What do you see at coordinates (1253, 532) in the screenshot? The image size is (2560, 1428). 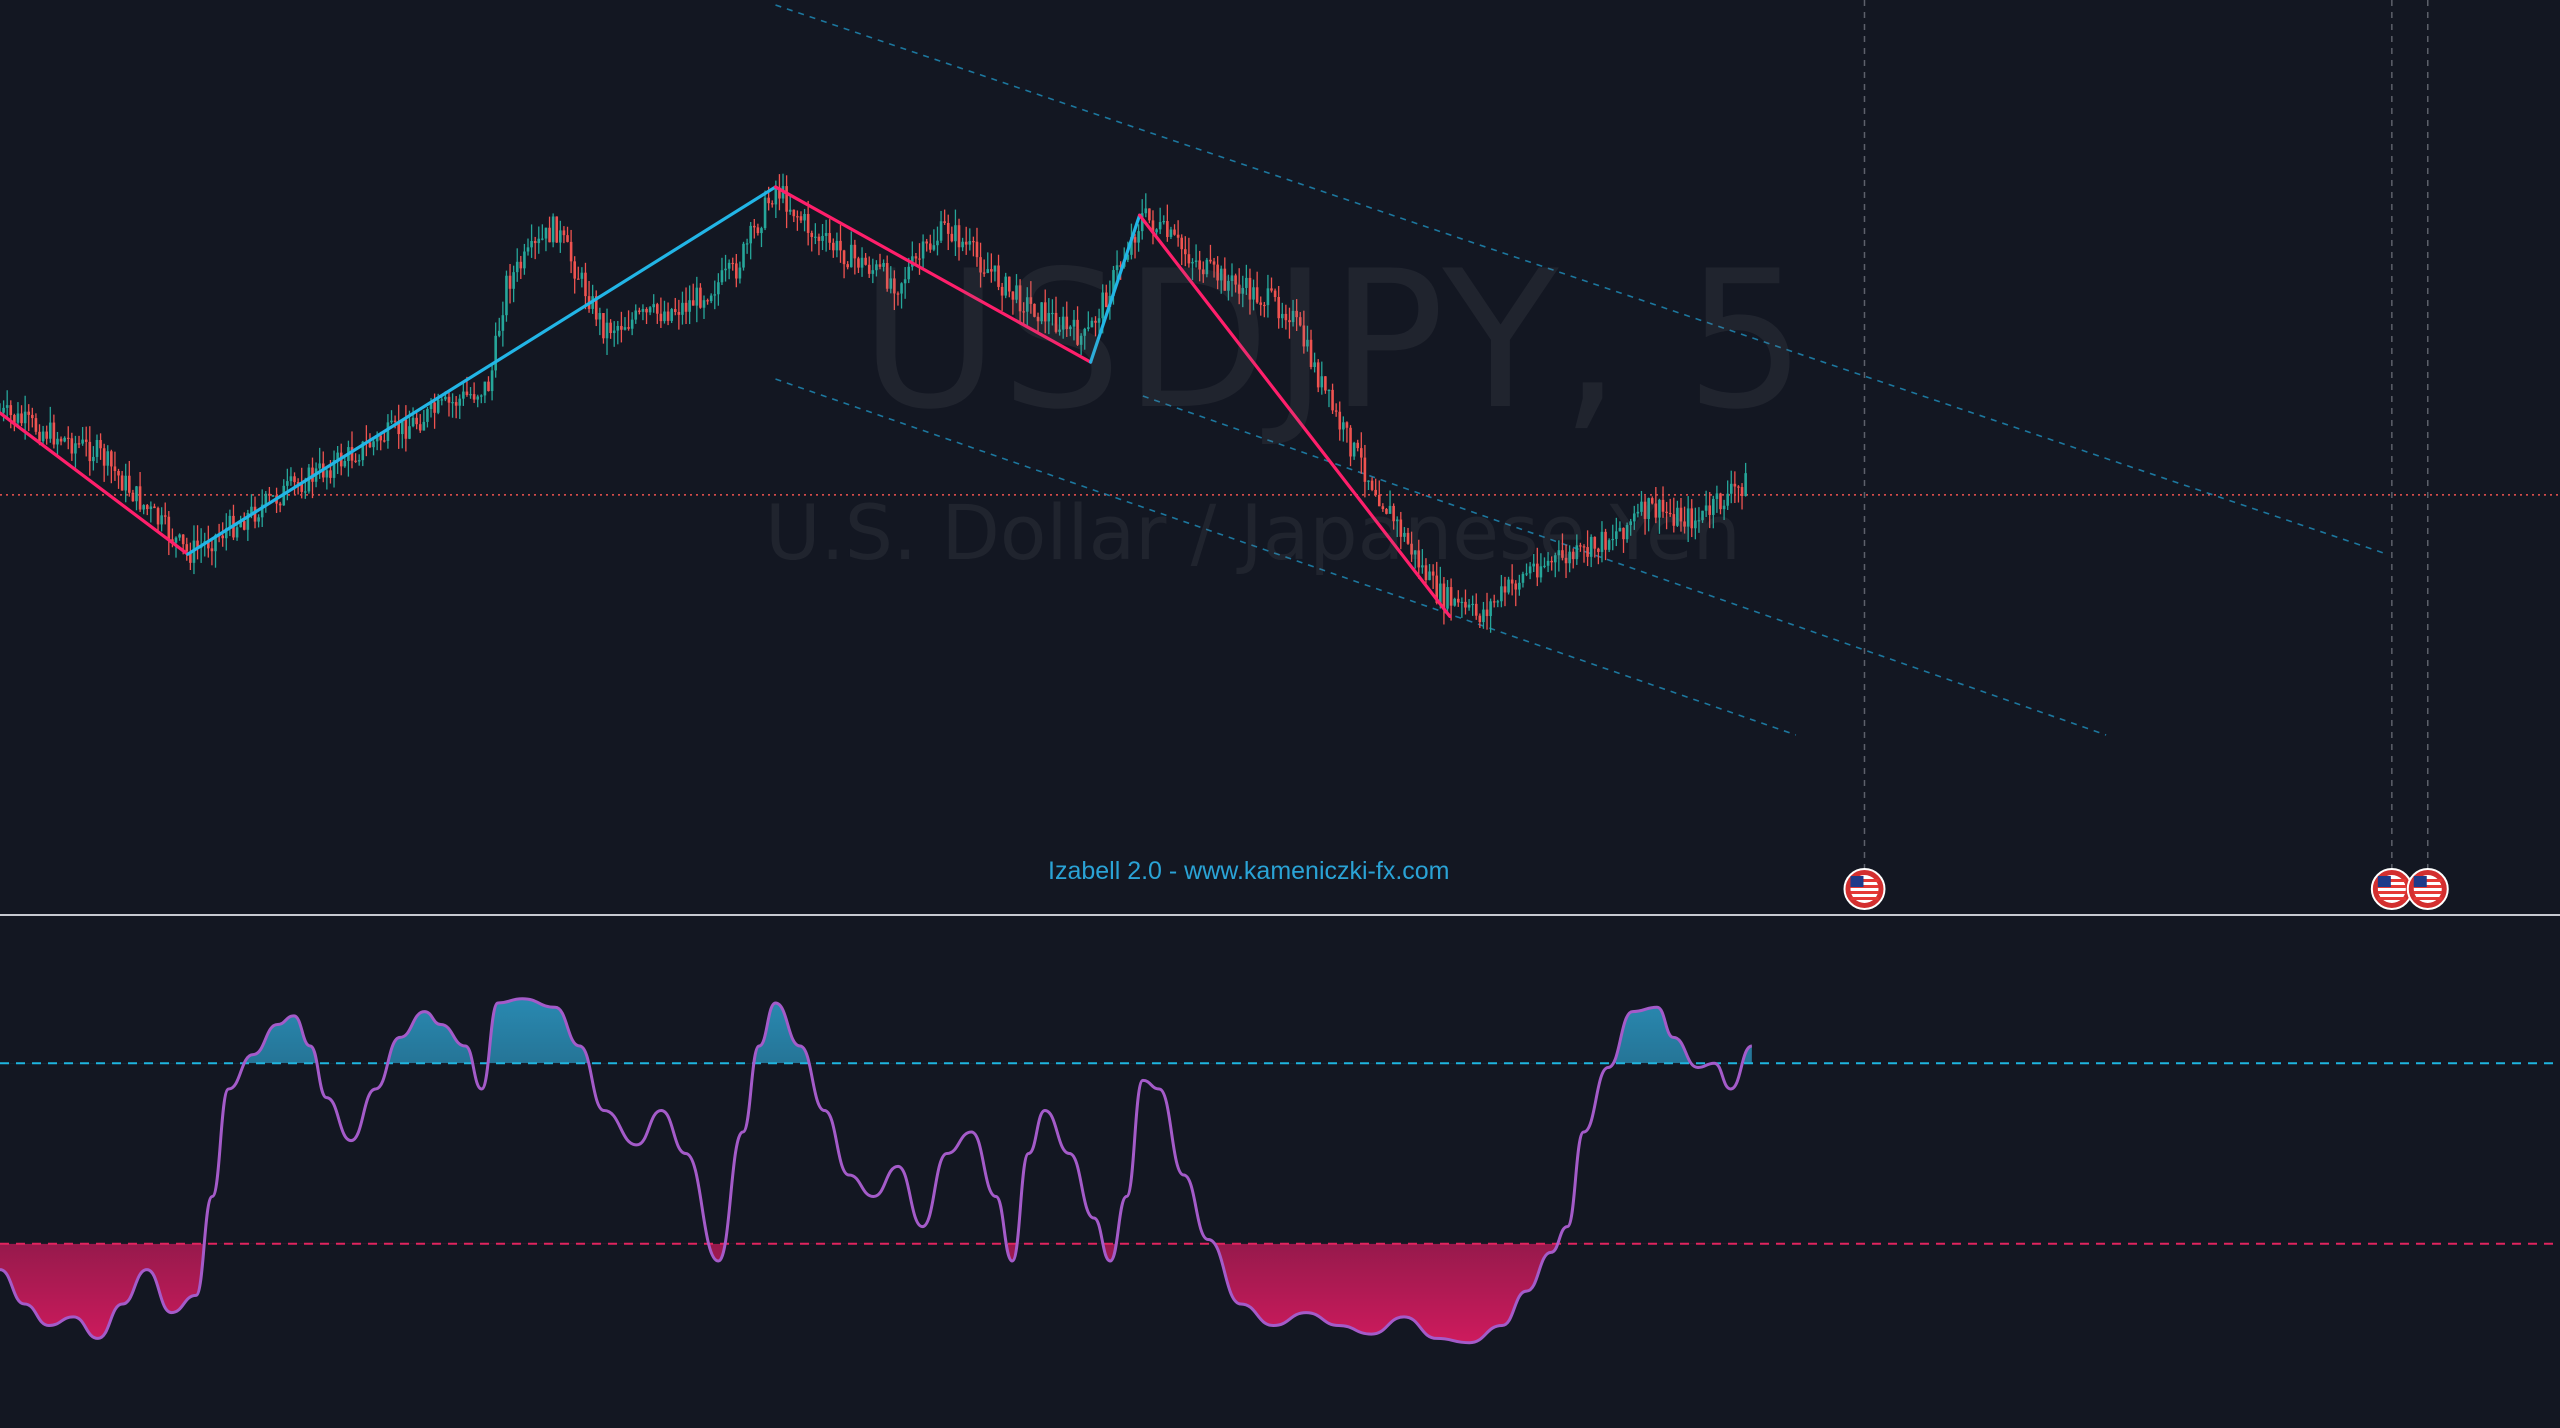 I see `symbol-description-watermark: U.S. Dollar / Japanese Yen` at bounding box center [1253, 532].